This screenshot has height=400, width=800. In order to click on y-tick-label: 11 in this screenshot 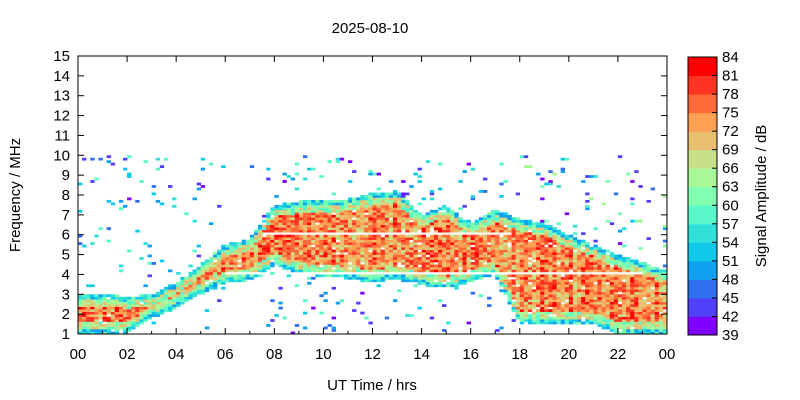, I will do `click(62, 135)`.